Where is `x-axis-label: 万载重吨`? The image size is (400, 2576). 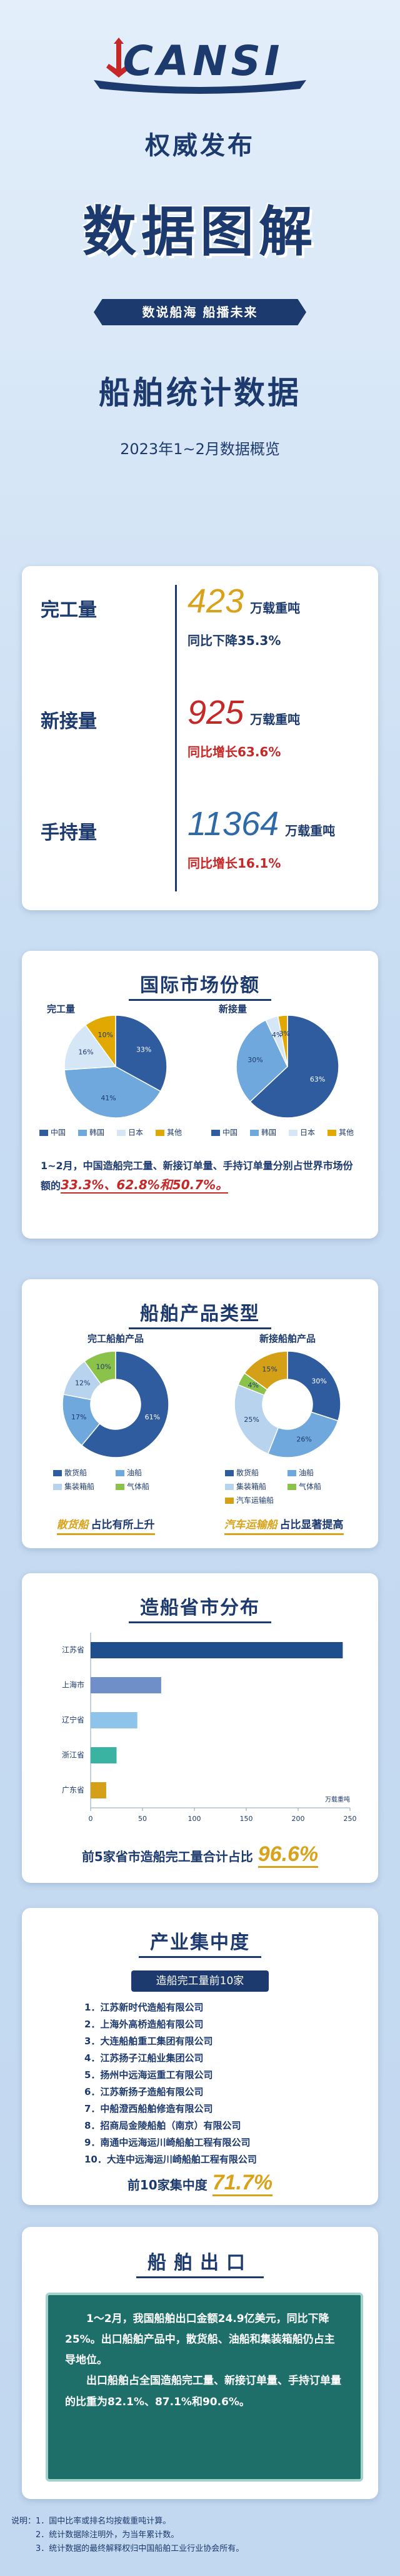
x-axis-label: 万载重吨 is located at coordinates (337, 1799).